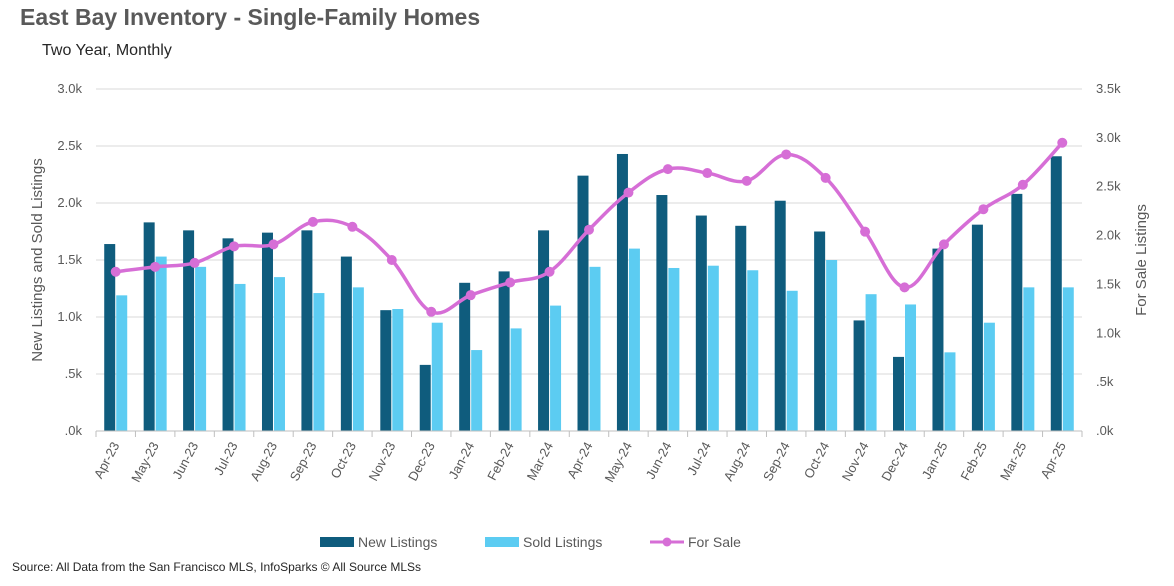  I want to click on right-y-tick-label: 3.0k, so click(1108, 137).